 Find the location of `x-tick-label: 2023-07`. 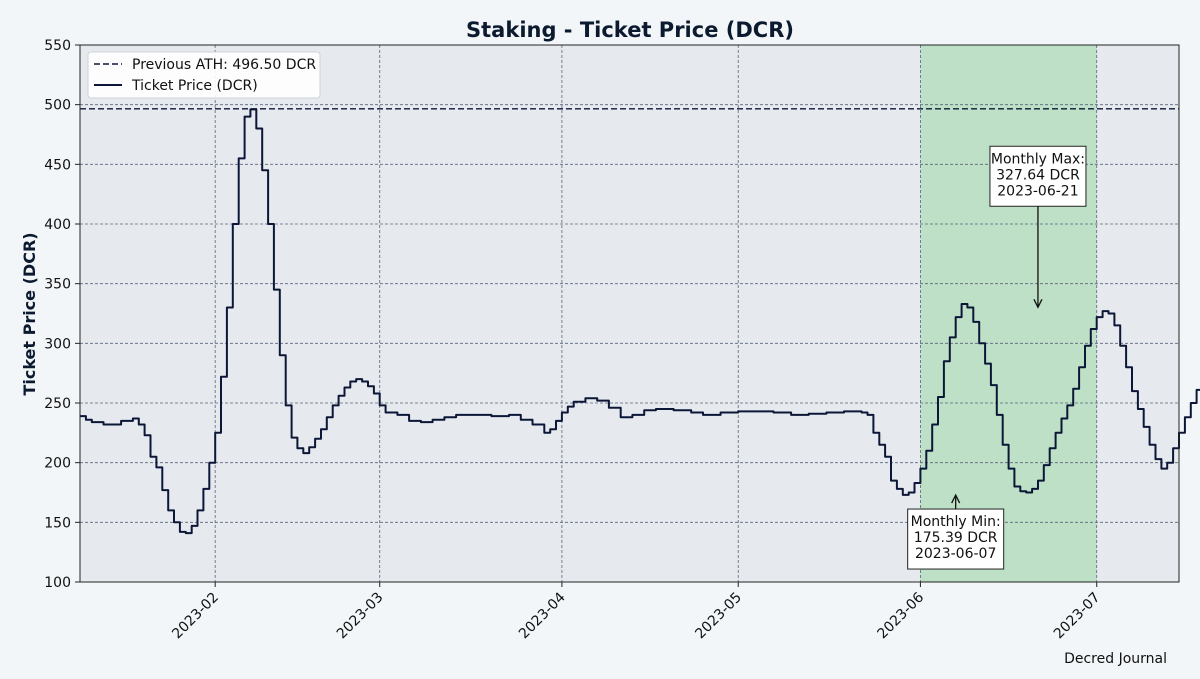

x-tick-label: 2023-07 is located at coordinates (1077, 616).